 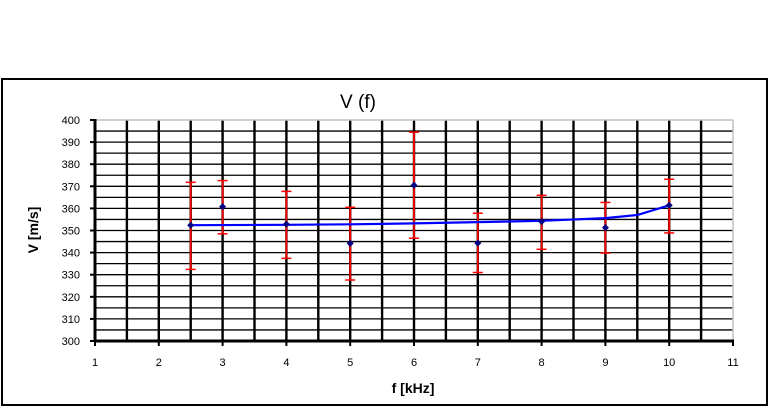 I want to click on x-tick-label: 1, so click(x=95, y=363).